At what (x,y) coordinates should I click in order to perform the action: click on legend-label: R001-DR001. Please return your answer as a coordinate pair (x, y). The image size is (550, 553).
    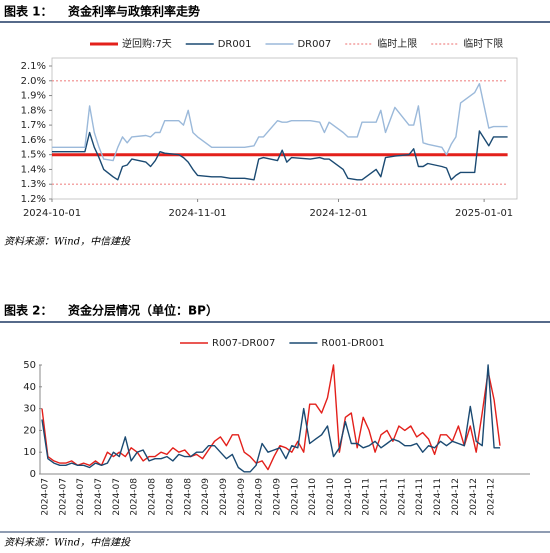
    Looking at the image, I should click on (352, 343).